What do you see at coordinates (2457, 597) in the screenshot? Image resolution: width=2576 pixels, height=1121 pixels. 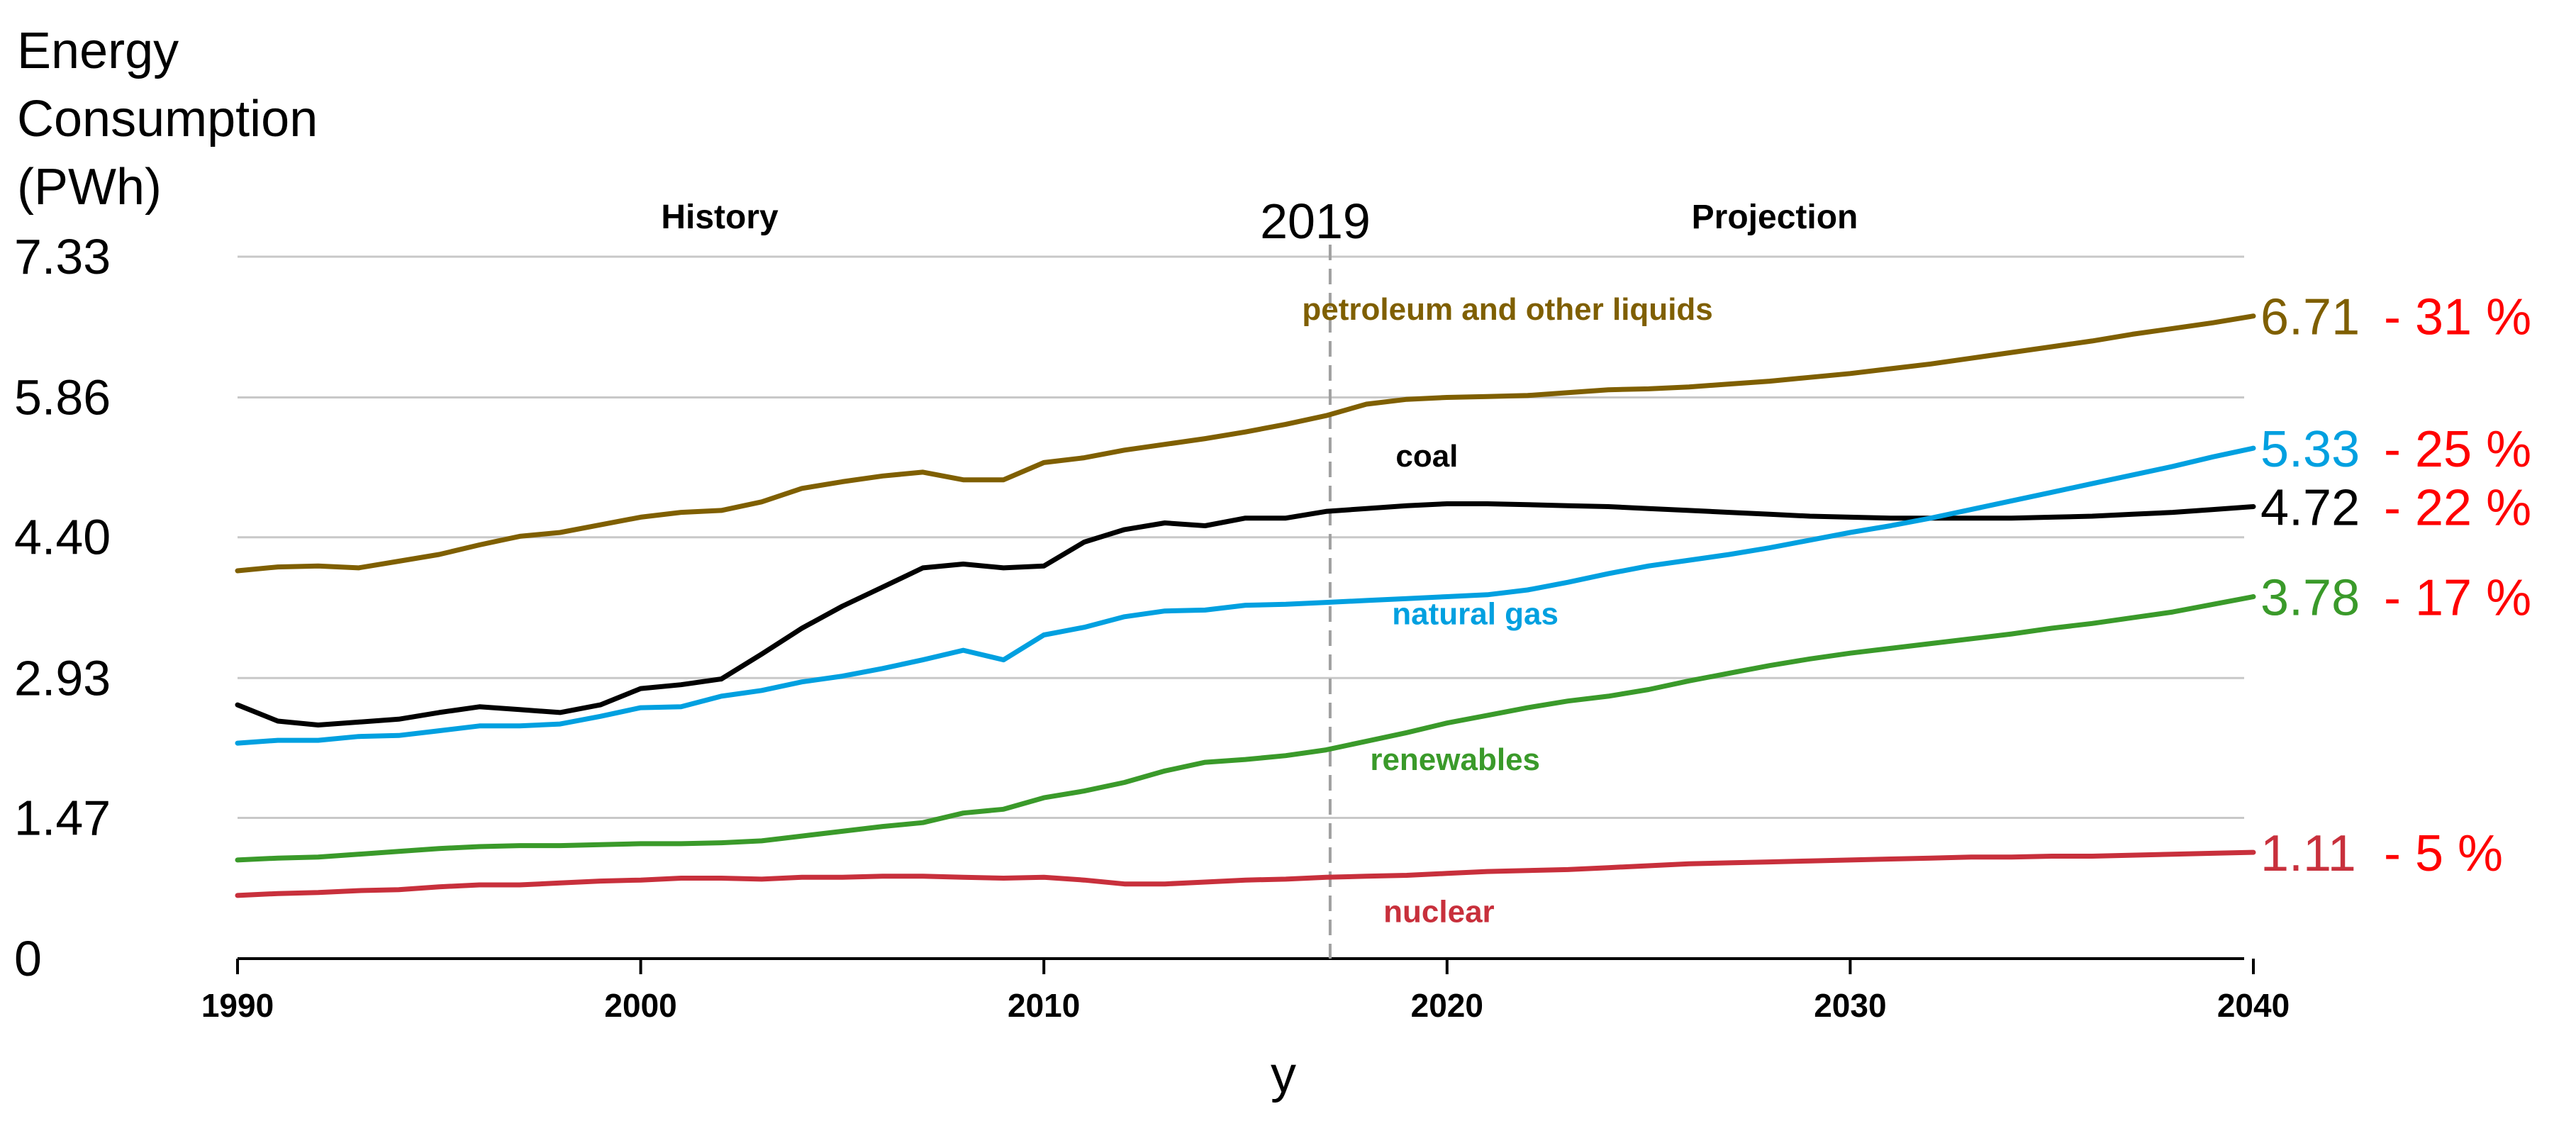 I see `share-renewables: - 17 %` at bounding box center [2457, 597].